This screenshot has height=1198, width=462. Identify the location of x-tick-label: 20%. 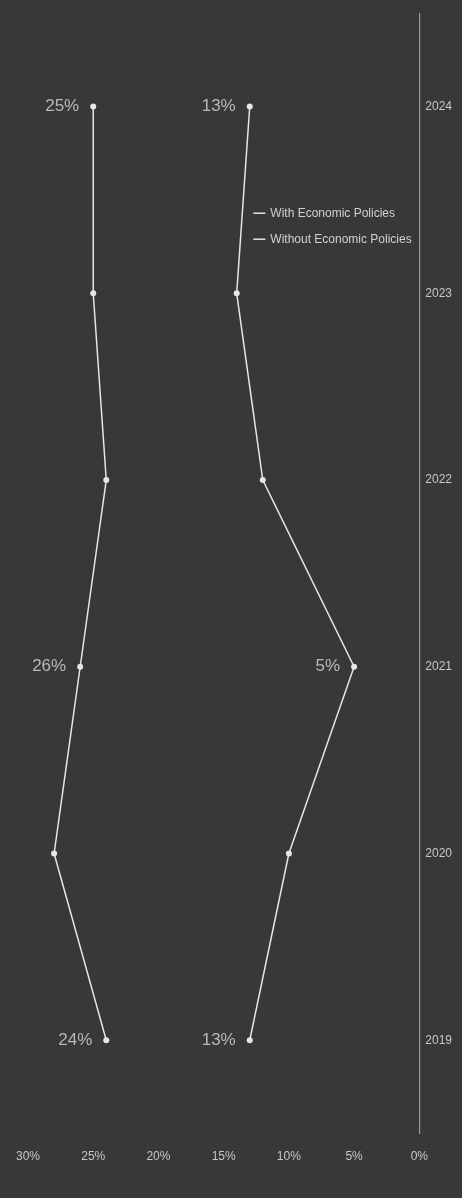
(158, 1156).